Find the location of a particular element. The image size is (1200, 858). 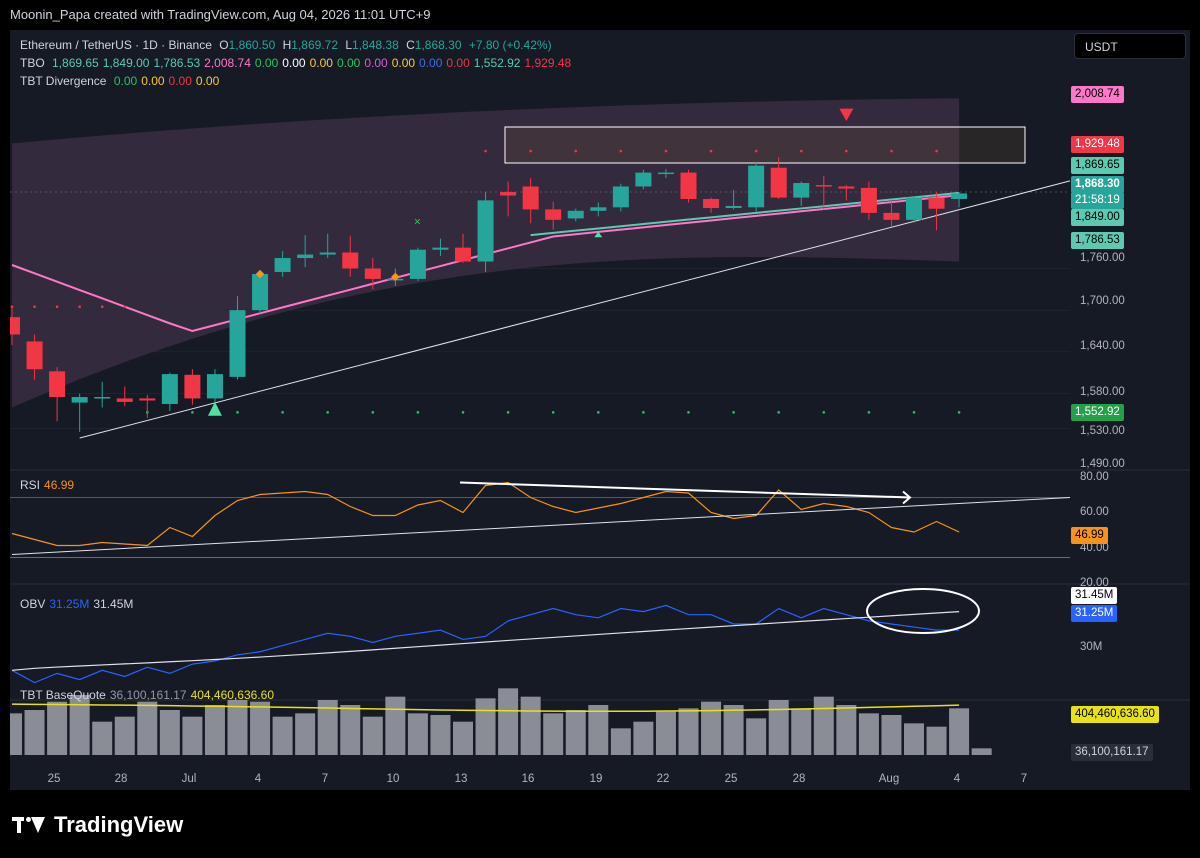

x-label-7b: 7 is located at coordinates (1024, 779).